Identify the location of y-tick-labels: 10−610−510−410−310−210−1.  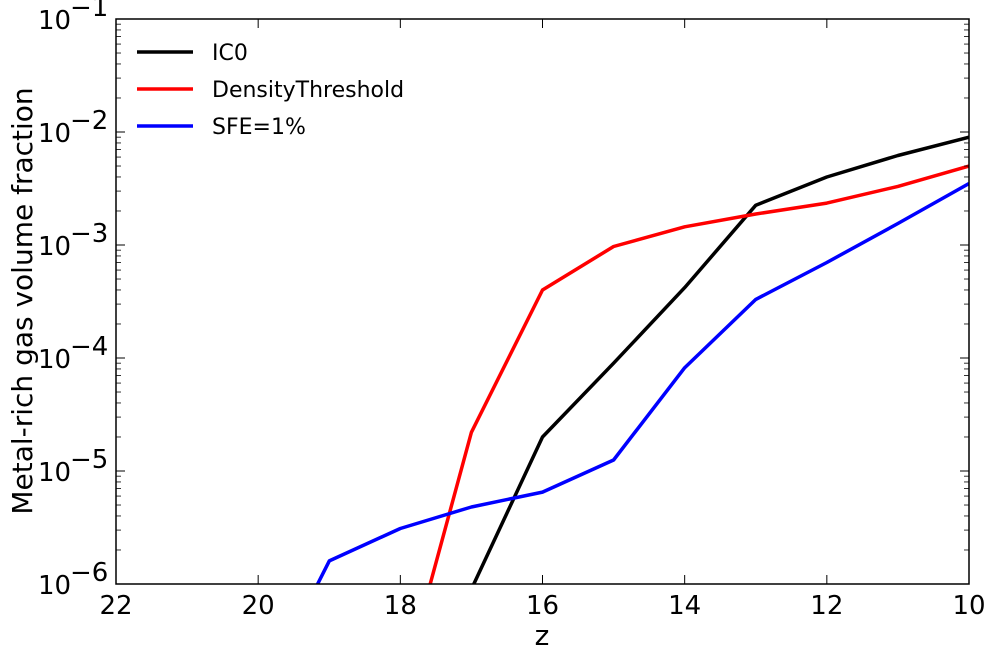
(73, 300).